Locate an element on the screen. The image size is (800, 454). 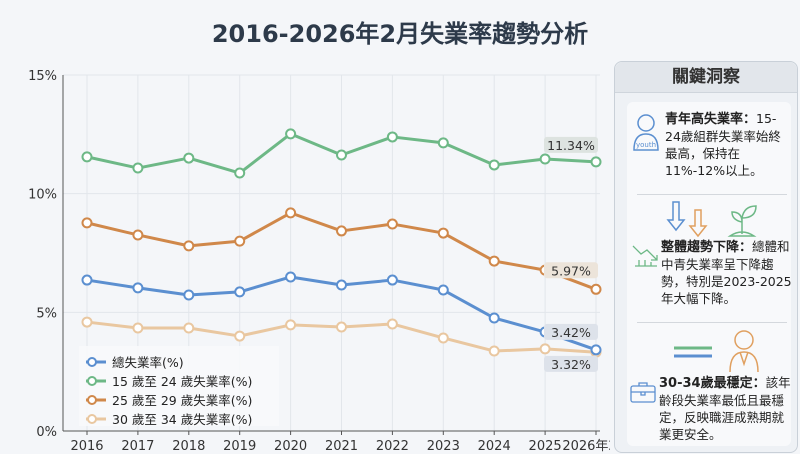
x-tick-label: 2017 is located at coordinates (137, 446).